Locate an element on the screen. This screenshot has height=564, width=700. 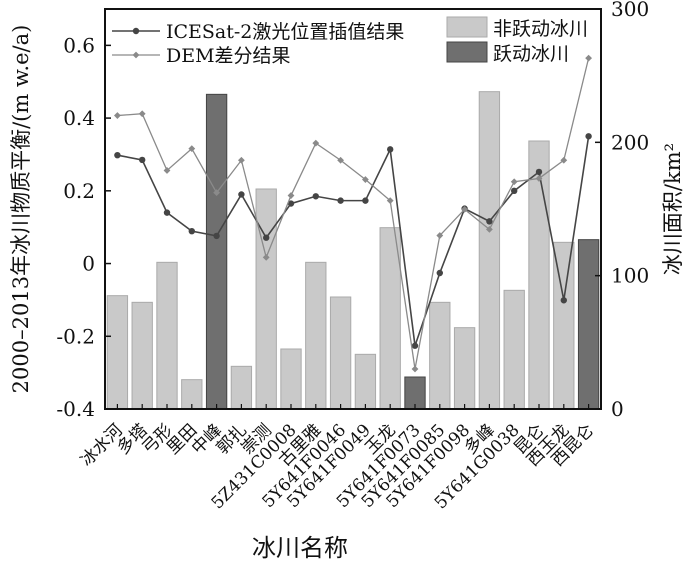
legend-label-dem: DEM差分结果 is located at coordinates (228, 56).